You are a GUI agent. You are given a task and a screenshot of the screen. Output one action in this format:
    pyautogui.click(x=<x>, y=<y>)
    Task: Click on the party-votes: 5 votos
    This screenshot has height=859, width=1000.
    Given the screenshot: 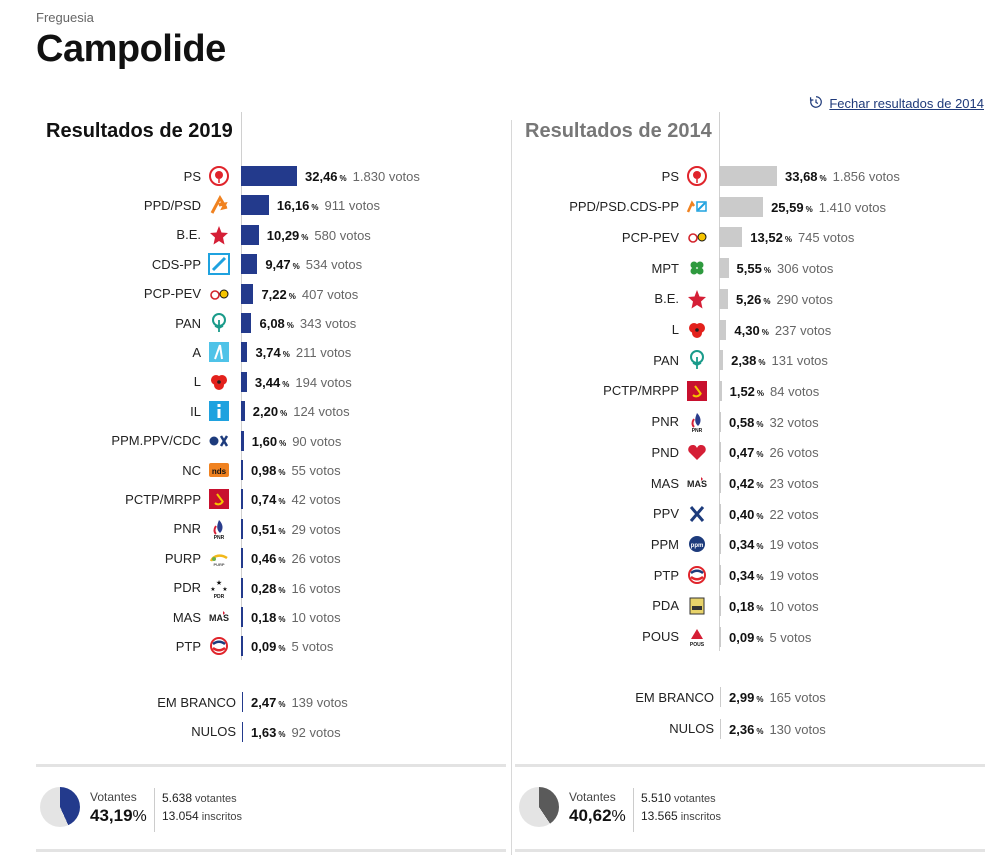 What is the action you would take?
    pyautogui.click(x=312, y=647)
    